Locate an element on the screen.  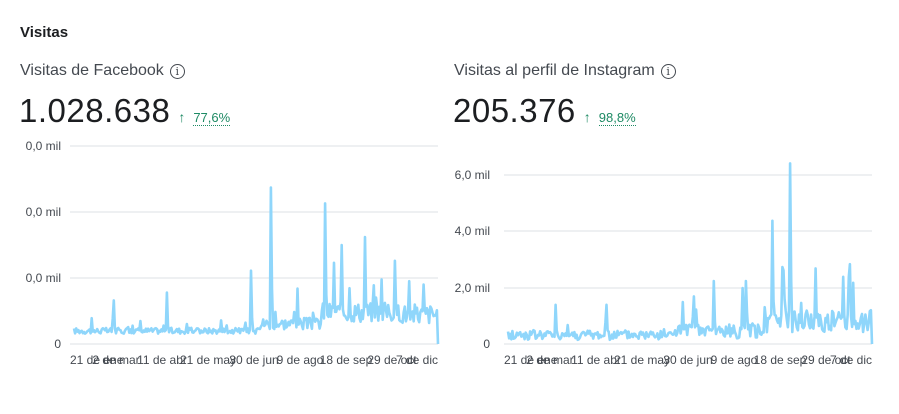
instagram-change-percent: 98,8% is located at coordinates (617, 118).